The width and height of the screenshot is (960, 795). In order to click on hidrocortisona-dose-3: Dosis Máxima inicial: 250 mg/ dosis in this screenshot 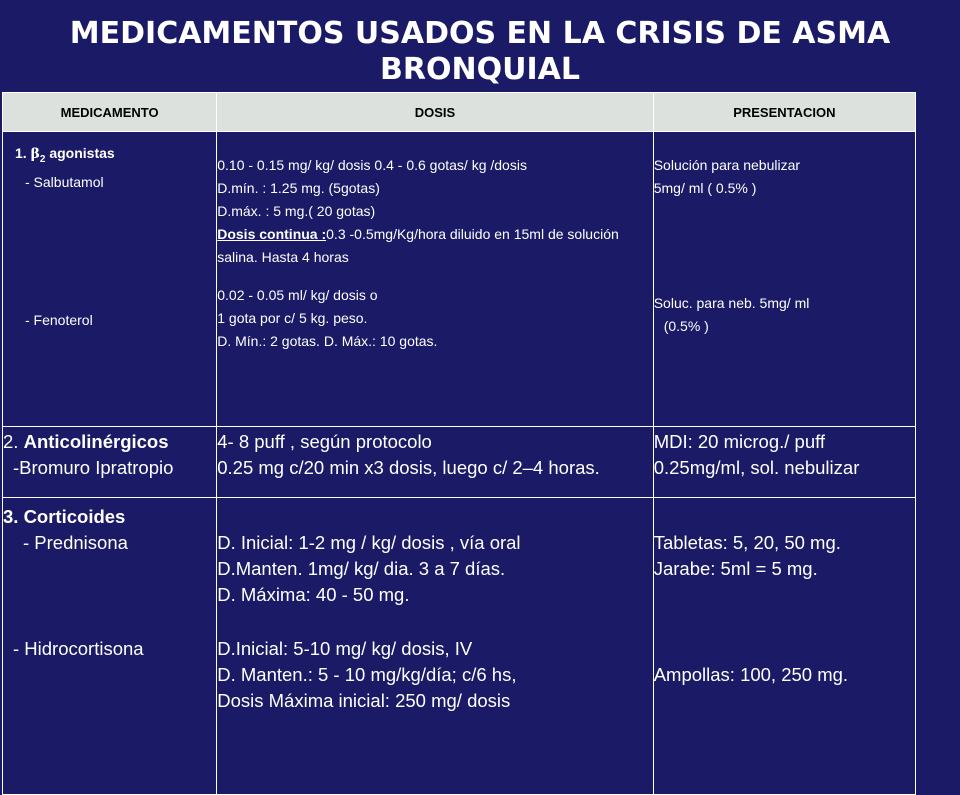, I will do `click(364, 700)`.